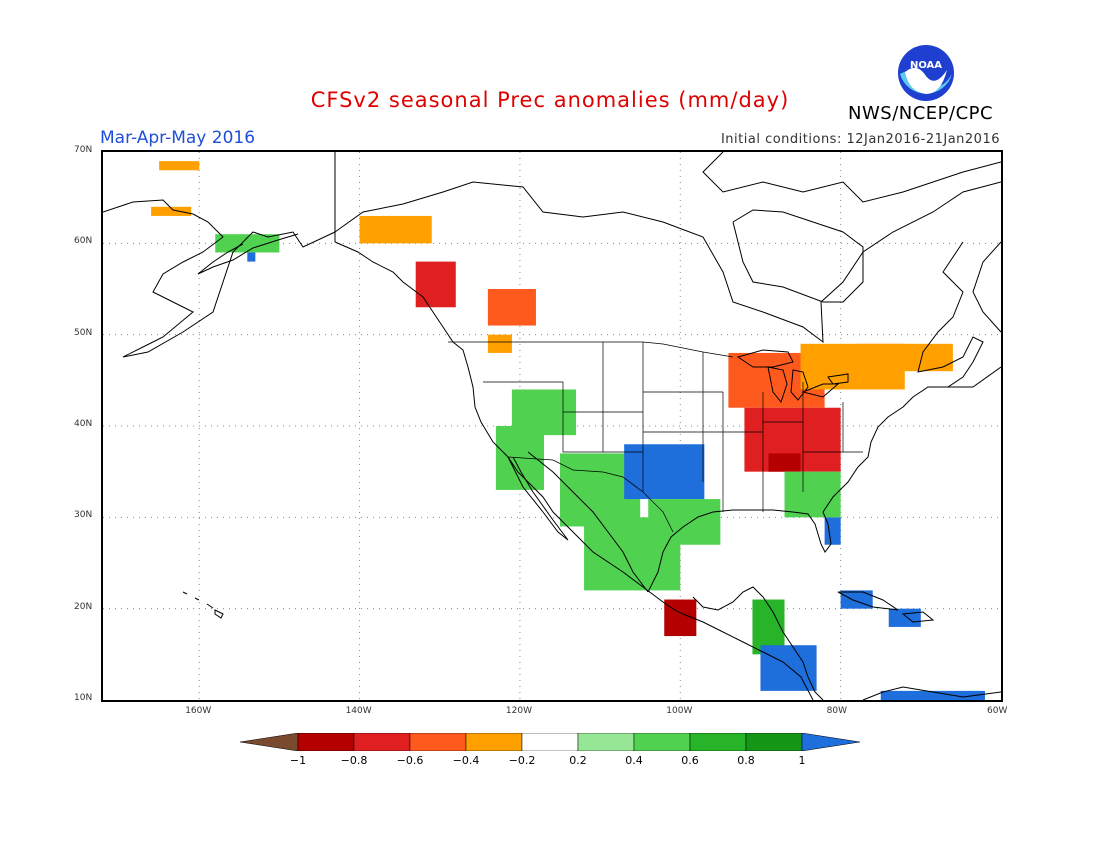 The height and width of the screenshot is (850, 1100). Describe the element at coordinates (358, 711) in the screenshot. I see `longitude-label: 140W` at that location.